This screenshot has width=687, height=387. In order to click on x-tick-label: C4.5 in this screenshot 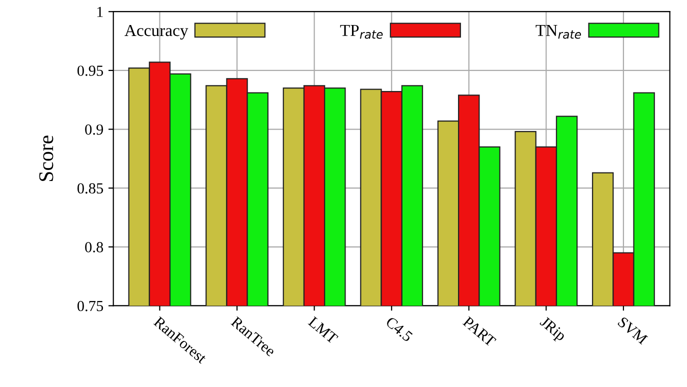, I will do `click(399, 329)`.